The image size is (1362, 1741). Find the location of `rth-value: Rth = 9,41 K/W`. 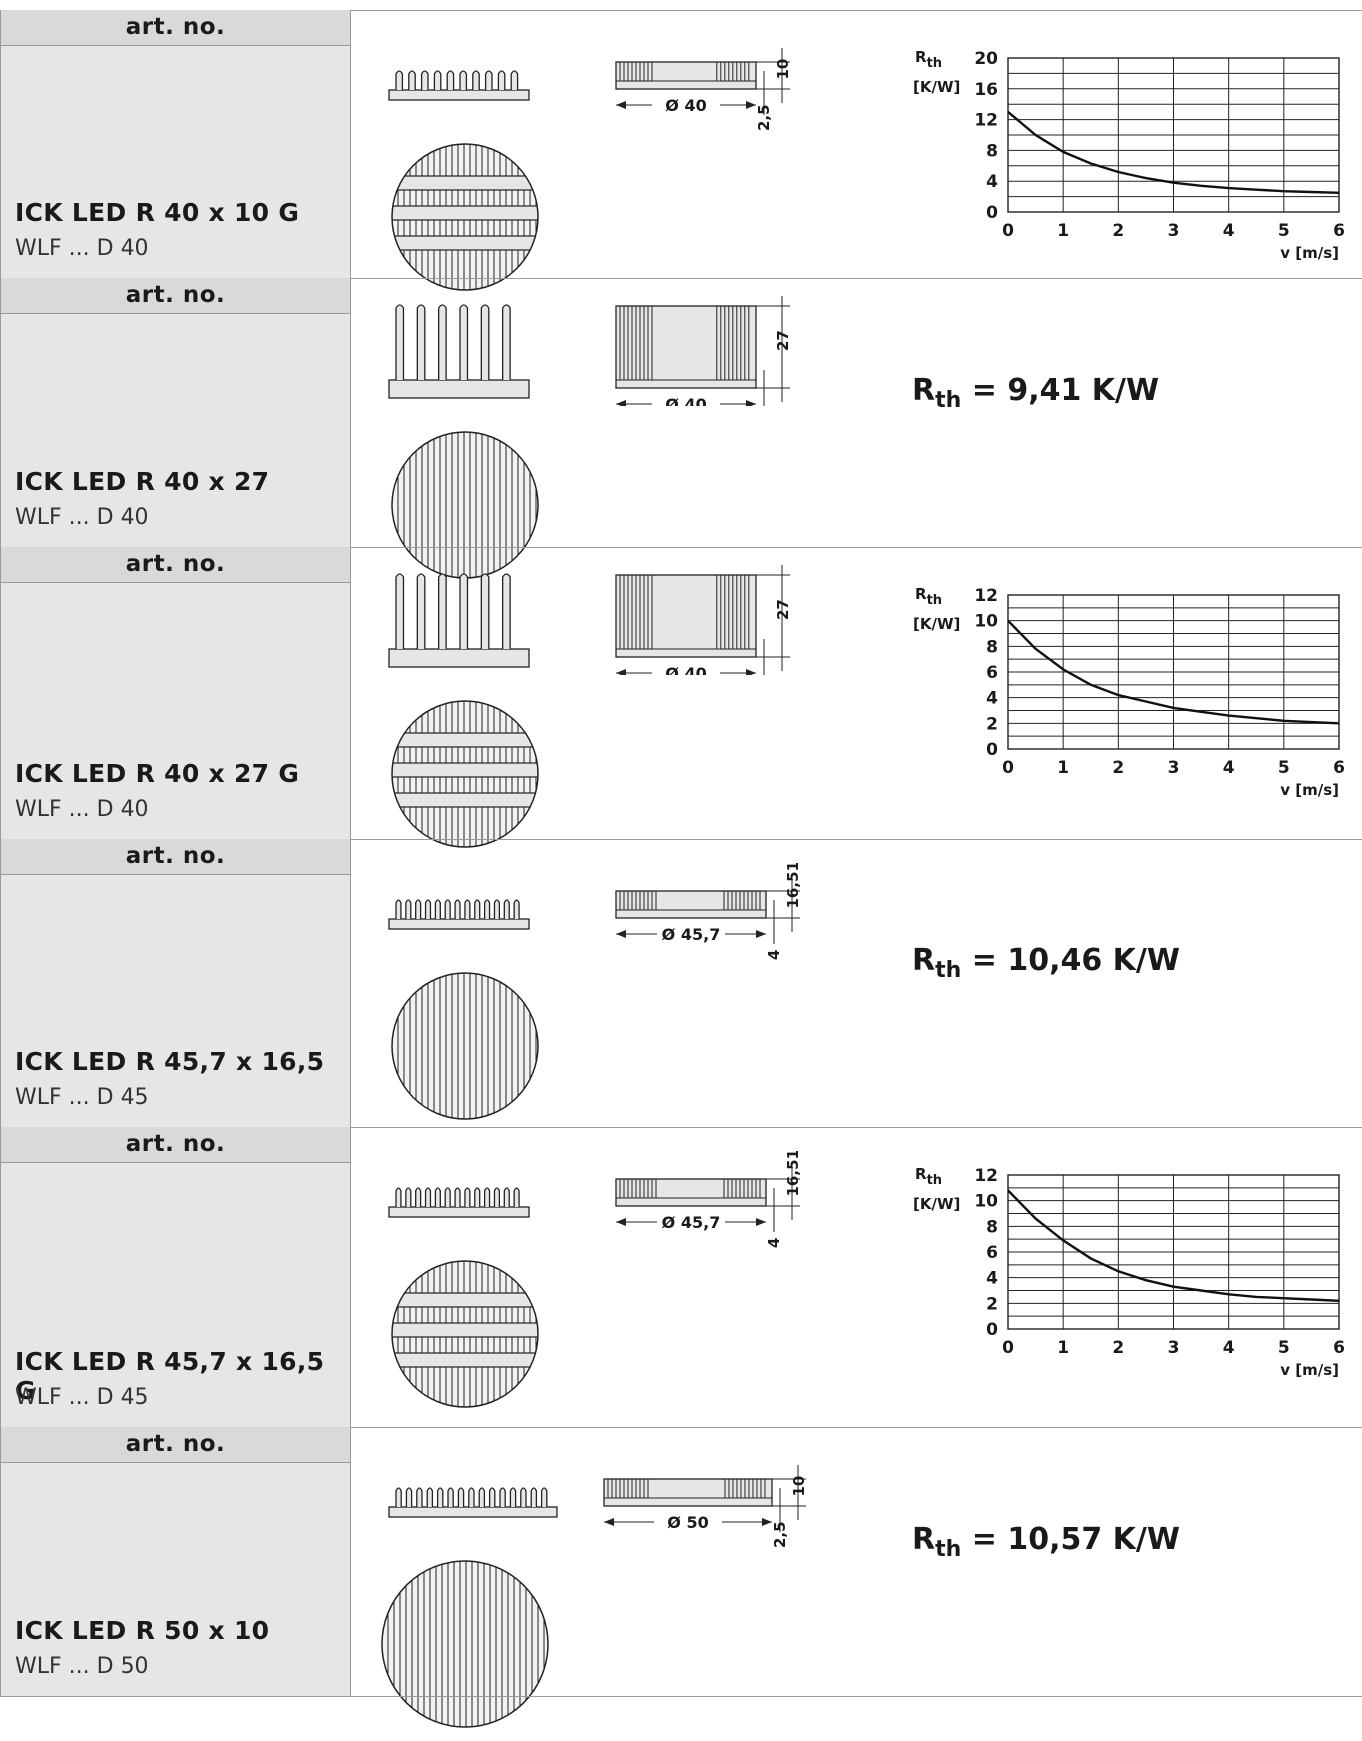

rth-value: Rth = 9,41 K/W is located at coordinates (1036, 392).